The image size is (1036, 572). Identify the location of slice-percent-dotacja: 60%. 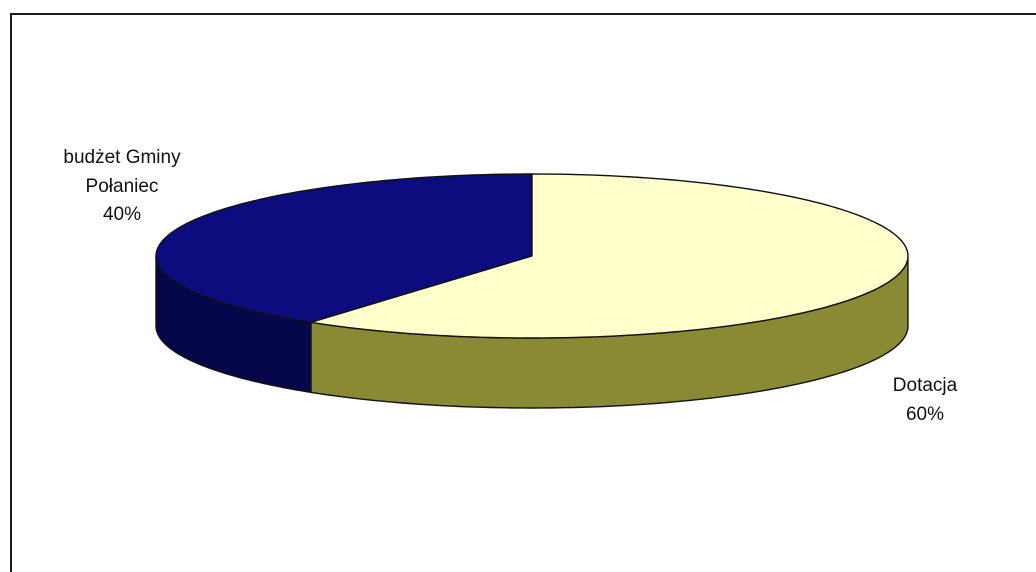
(925, 414).